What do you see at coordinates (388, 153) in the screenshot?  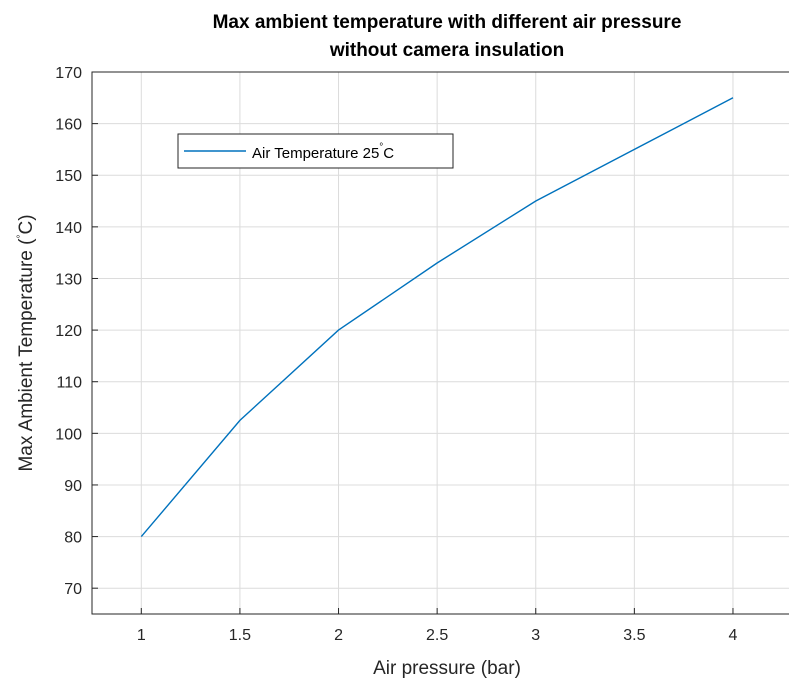 I see `legend-label-suffix: C` at bounding box center [388, 153].